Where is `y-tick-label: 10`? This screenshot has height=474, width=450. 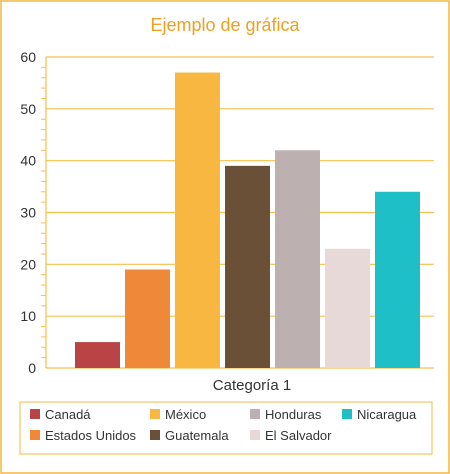 y-tick-label: 10 is located at coordinates (28, 316).